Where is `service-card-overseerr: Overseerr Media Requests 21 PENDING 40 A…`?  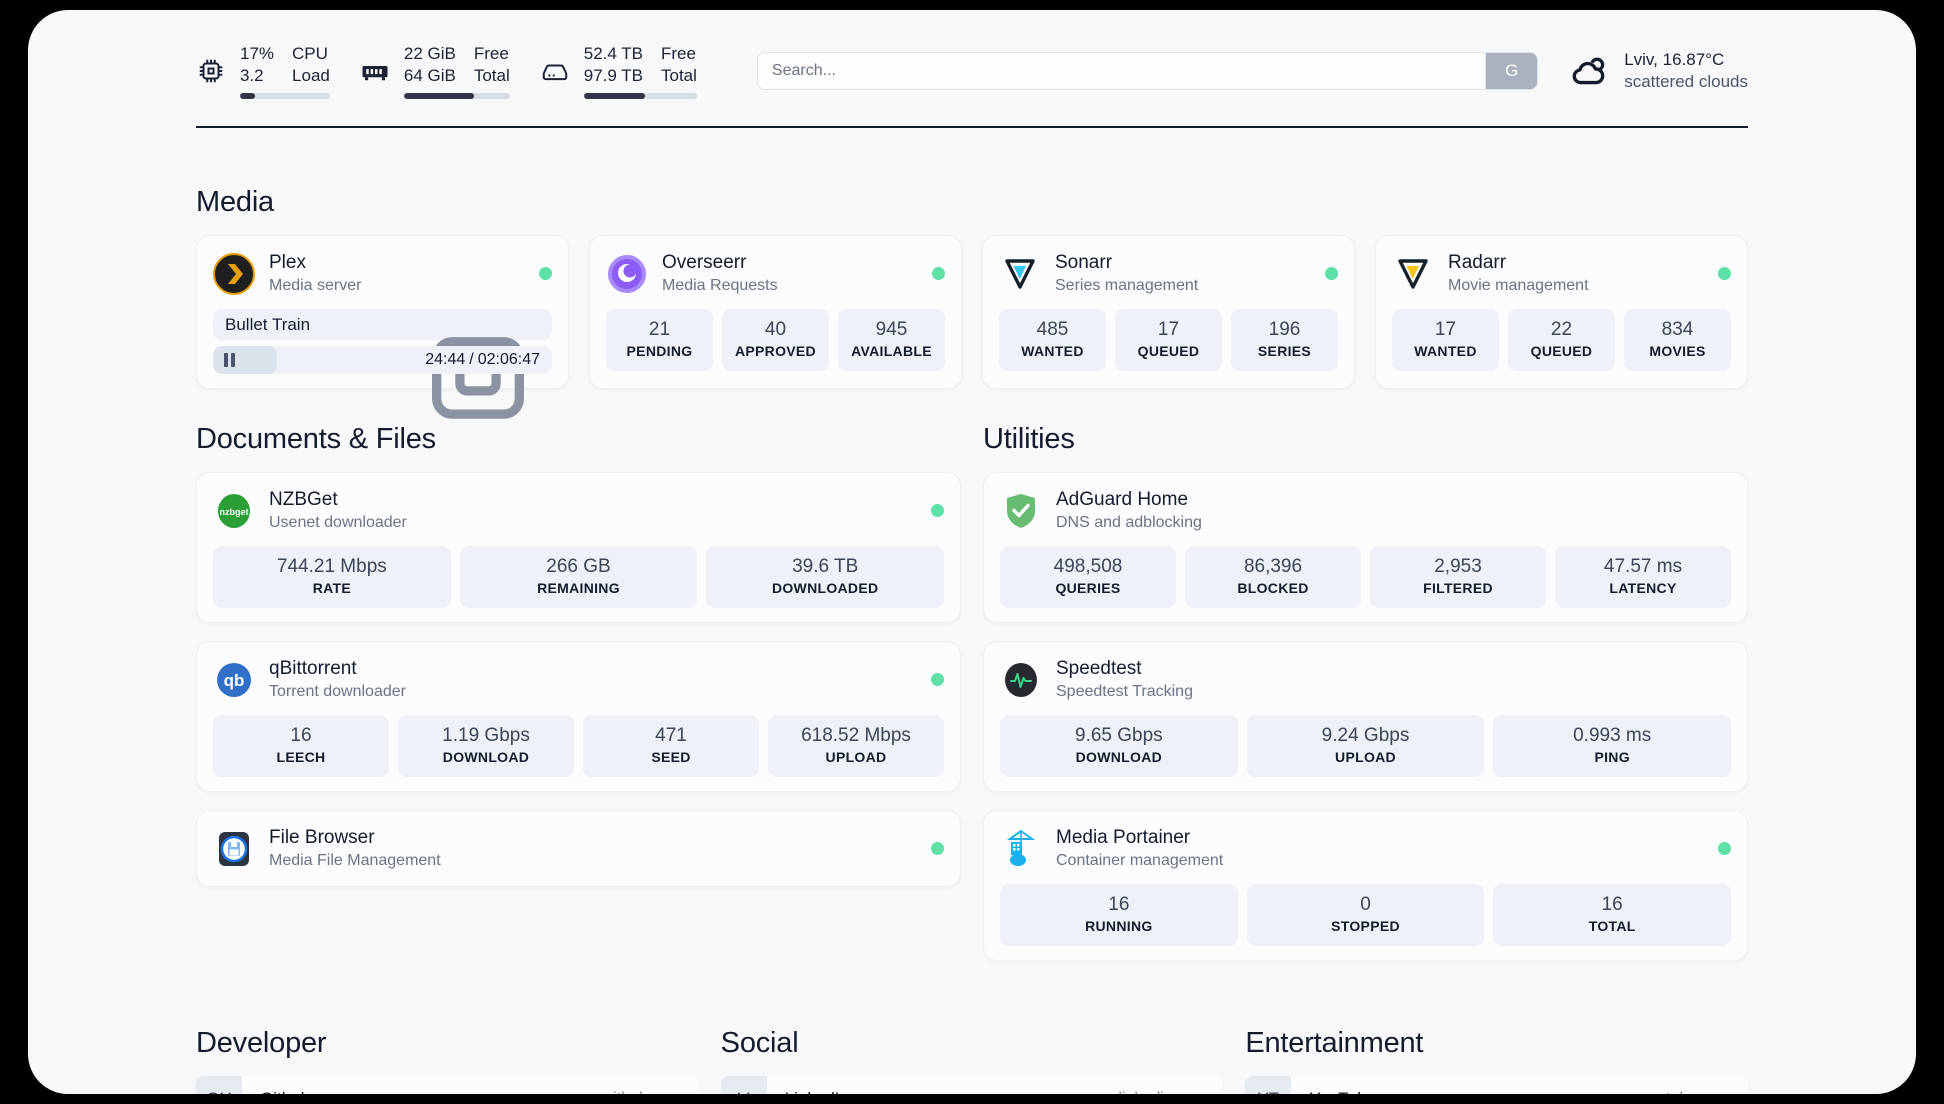 service-card-overseerr: Overseerr Media Requests 21 PENDING 40 A… is located at coordinates (775, 312).